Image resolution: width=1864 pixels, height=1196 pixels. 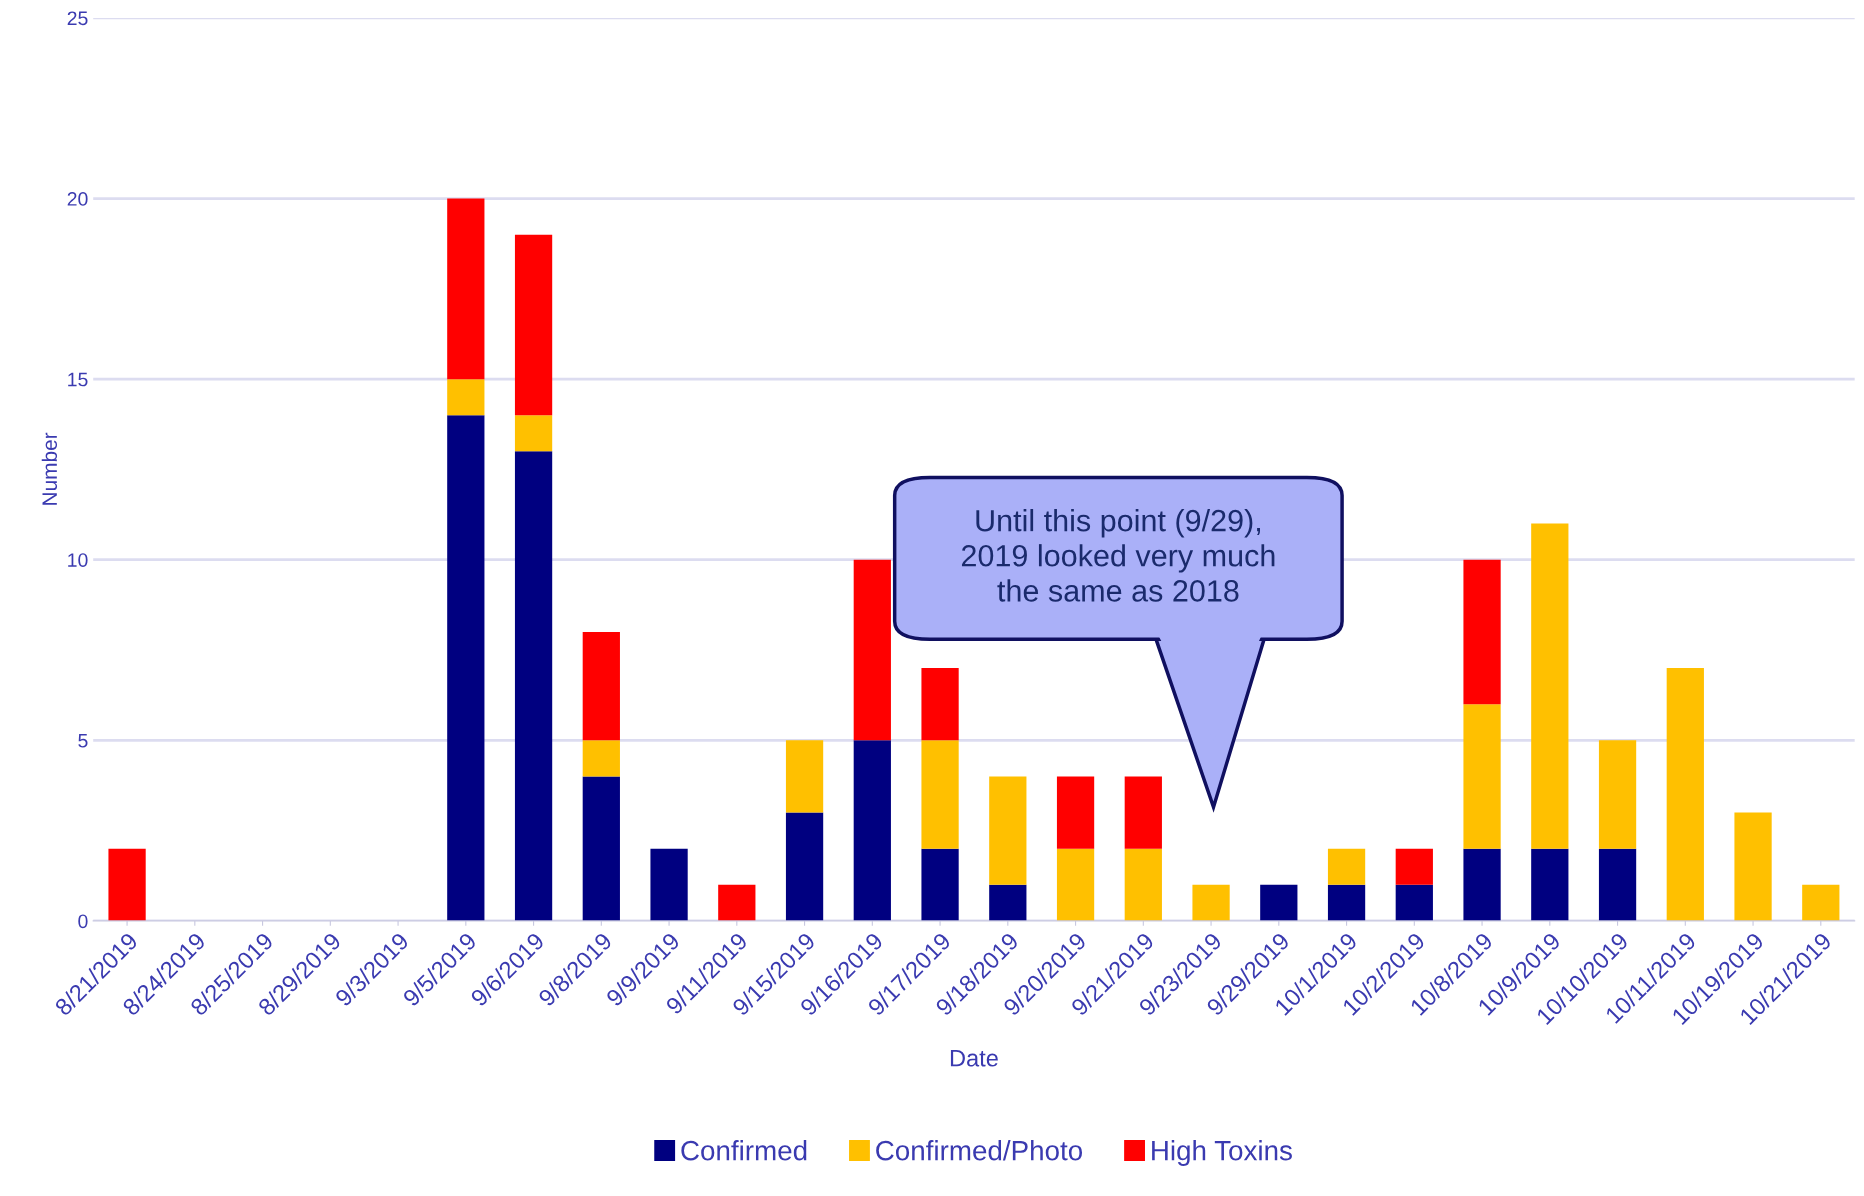 I want to click on x-axis-title: Date, so click(x=974, y=1058).